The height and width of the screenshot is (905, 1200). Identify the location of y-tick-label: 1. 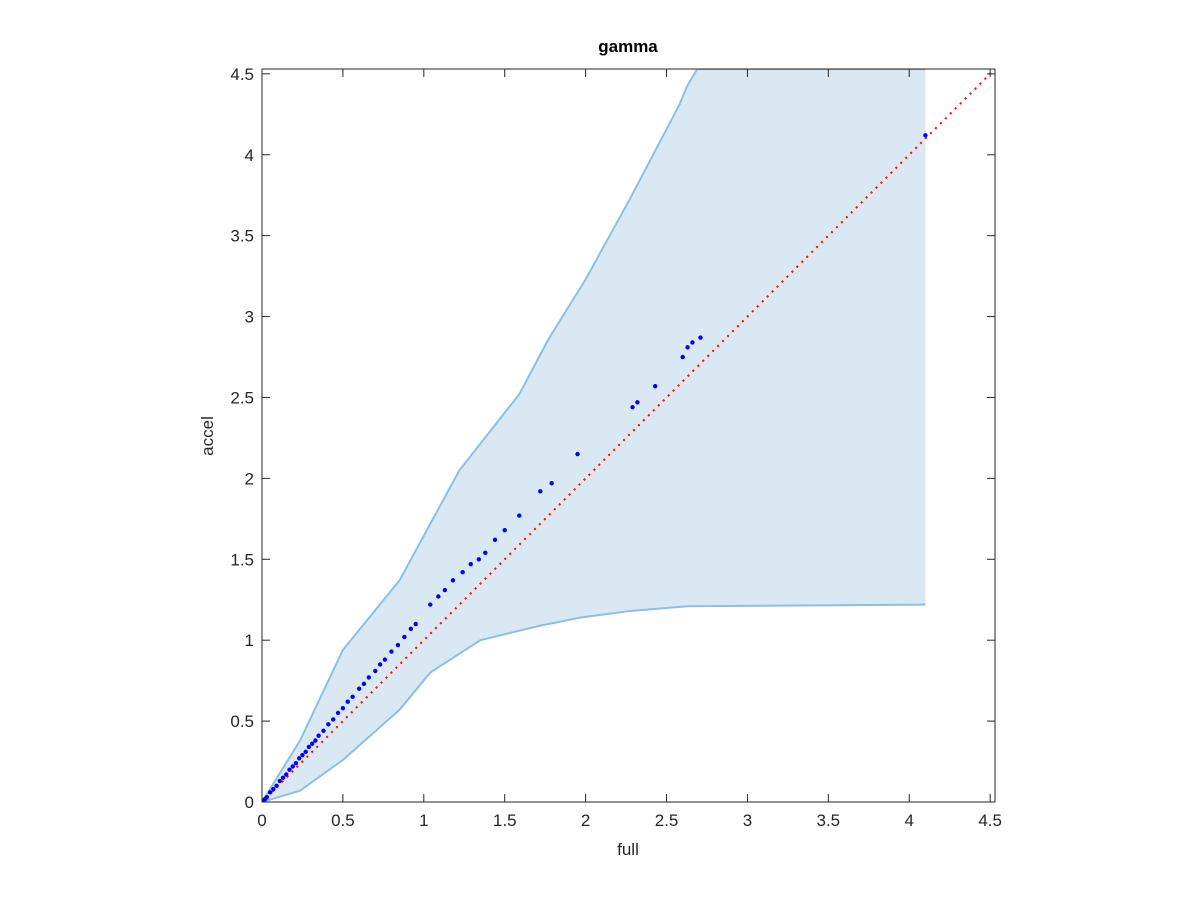
(249, 640).